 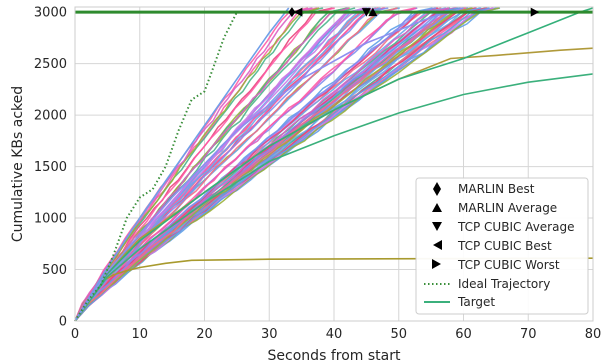 I want to click on legend-target: Target, so click(x=459, y=302).